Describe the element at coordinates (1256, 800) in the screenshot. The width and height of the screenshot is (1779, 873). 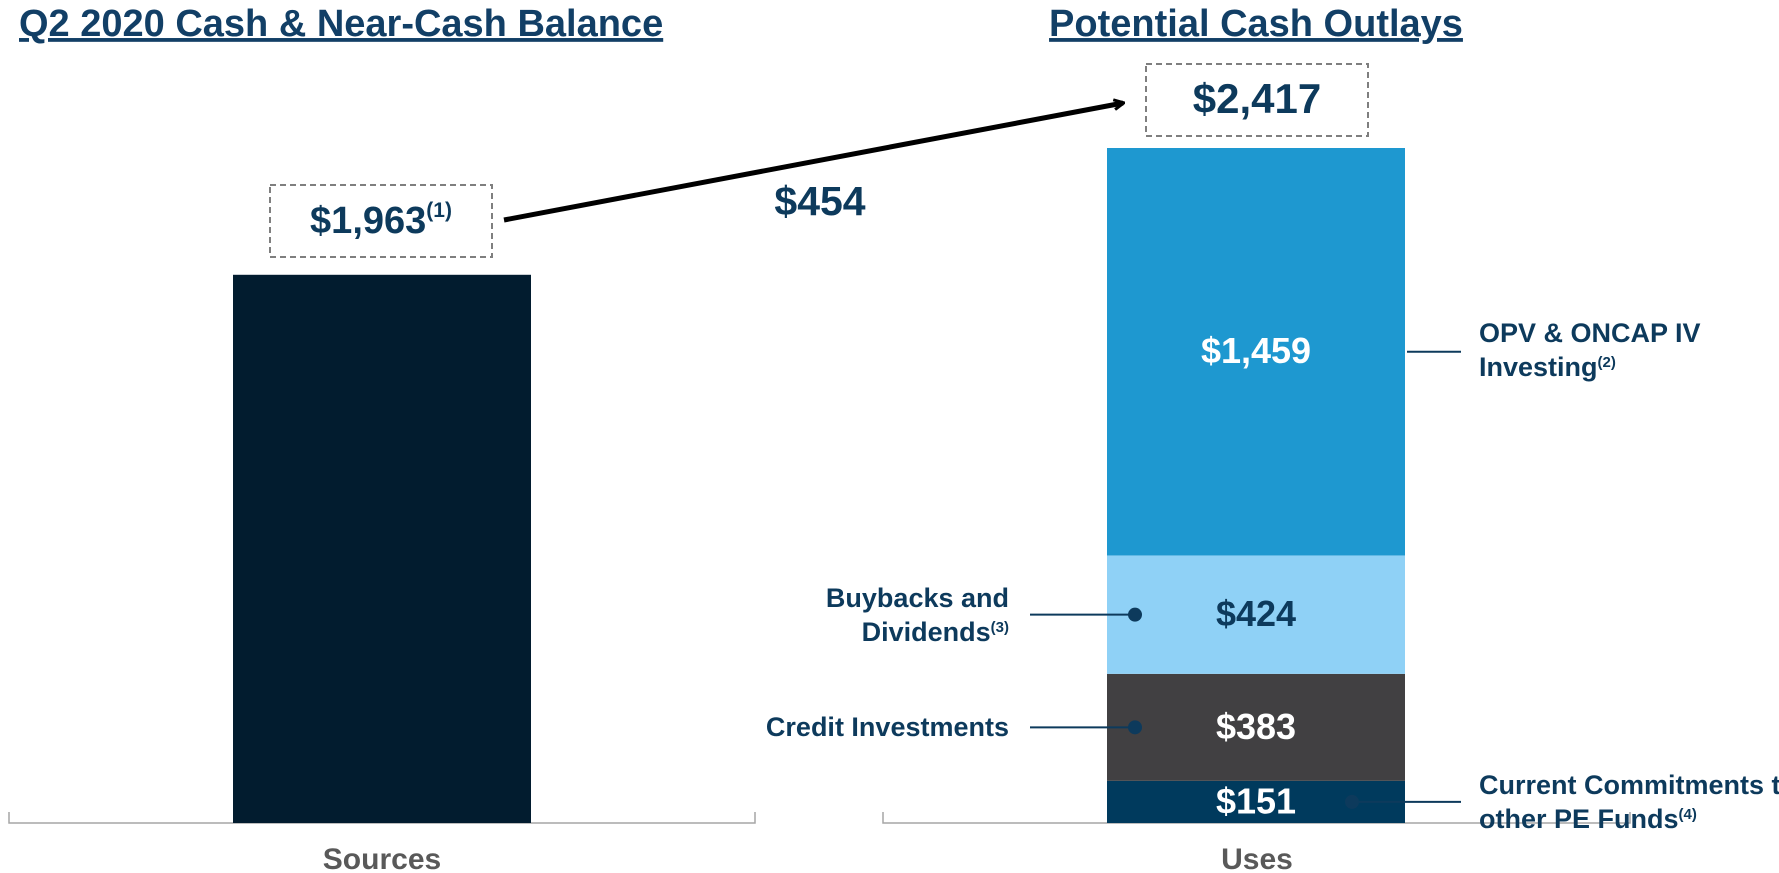
I see `segment-value-label: $151` at that location.